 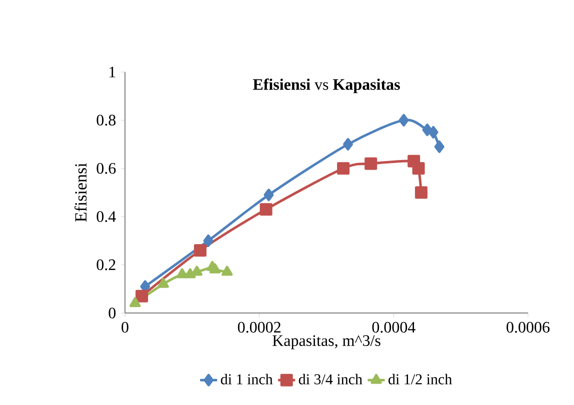 I want to click on x-axis-title: Kapasitas, m^3/s, so click(x=326, y=342).